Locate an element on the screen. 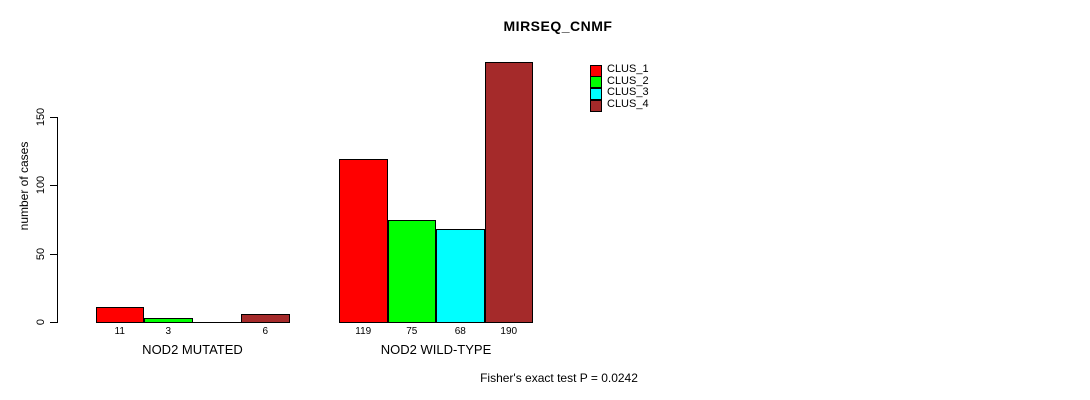 The height and width of the screenshot is (400, 1090). legend-label: CLUS_1 is located at coordinates (628, 69).